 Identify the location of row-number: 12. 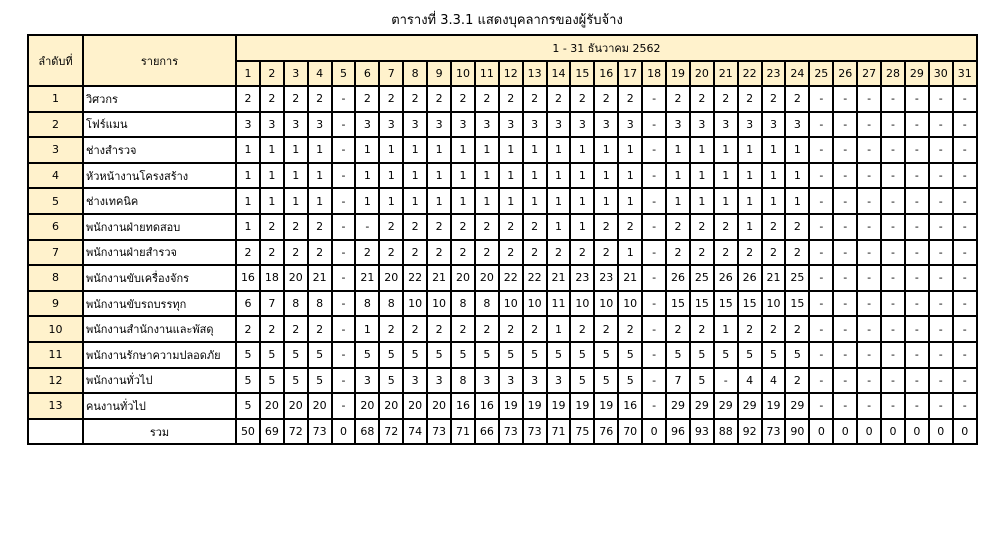
(55, 380).